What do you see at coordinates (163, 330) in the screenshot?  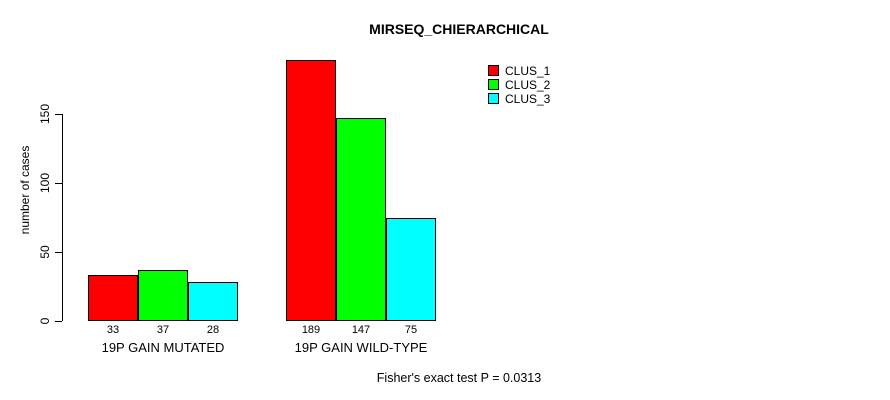 I see `bar-value-label: 37` at bounding box center [163, 330].